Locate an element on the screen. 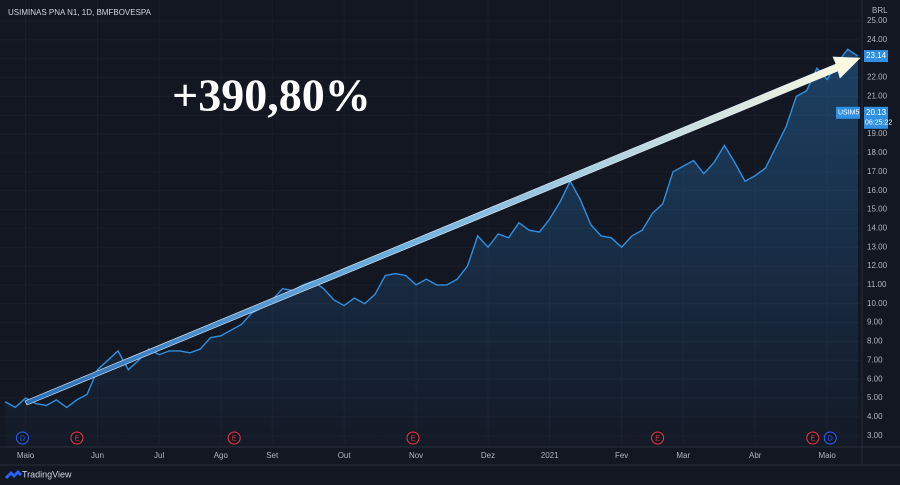 The width and height of the screenshot is (900, 485). marker-name: USIM5 is located at coordinates (849, 113).